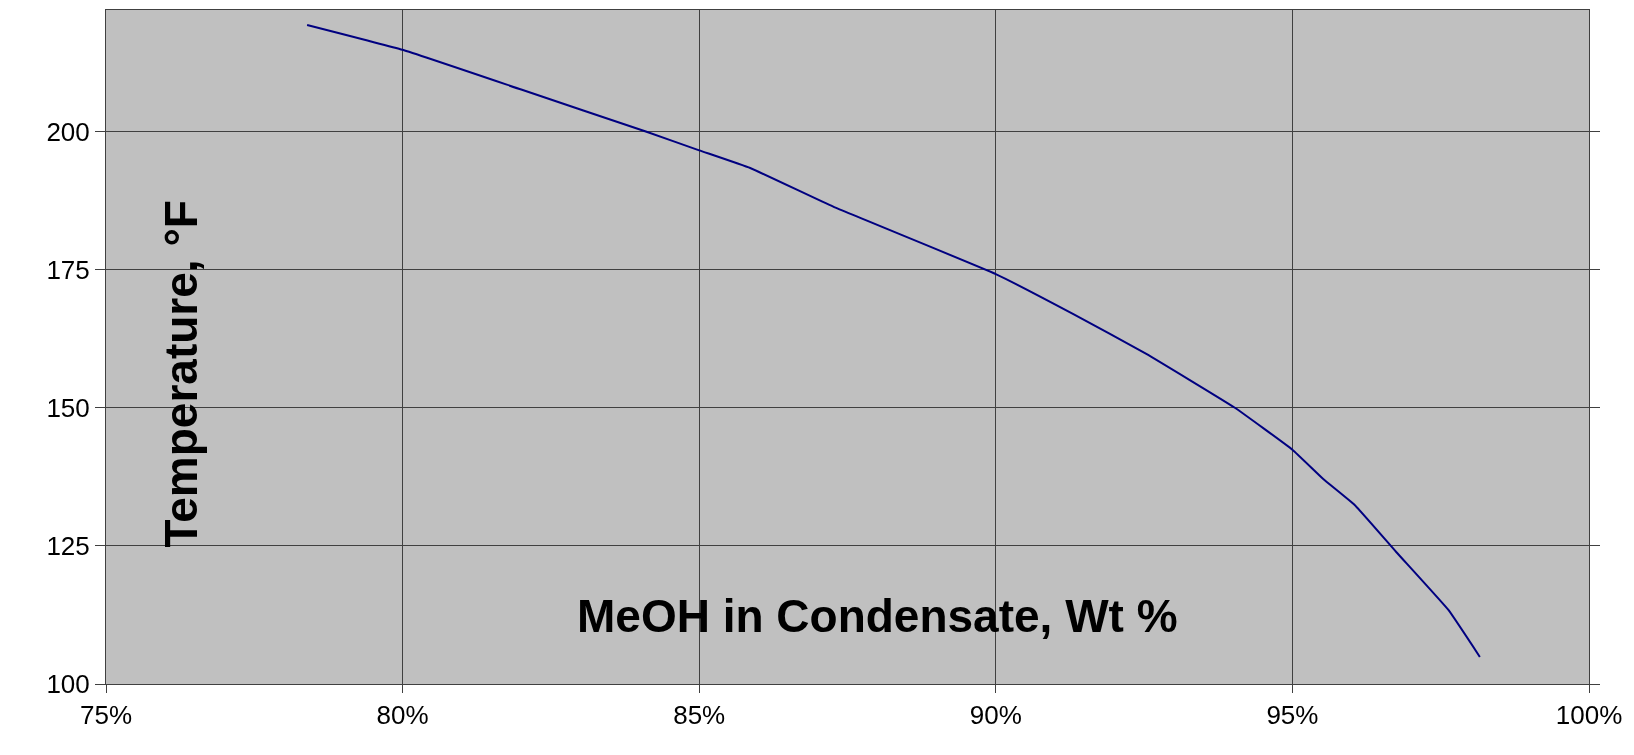 The height and width of the screenshot is (755, 1634). What do you see at coordinates (699, 715) in the screenshot?
I see `x-tick-label: 85%` at bounding box center [699, 715].